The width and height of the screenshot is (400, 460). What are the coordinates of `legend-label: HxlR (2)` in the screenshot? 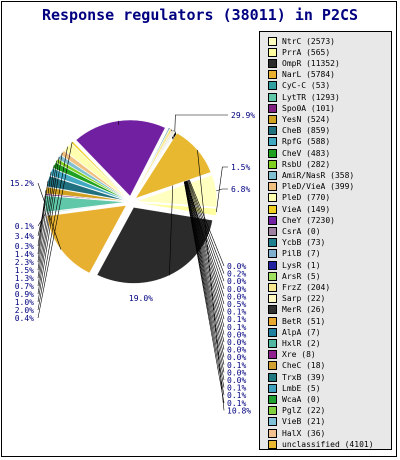 It's located at (301, 343).